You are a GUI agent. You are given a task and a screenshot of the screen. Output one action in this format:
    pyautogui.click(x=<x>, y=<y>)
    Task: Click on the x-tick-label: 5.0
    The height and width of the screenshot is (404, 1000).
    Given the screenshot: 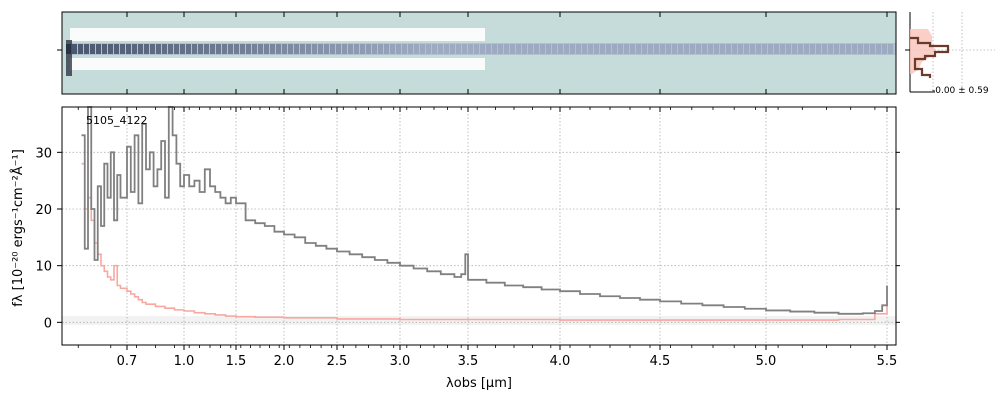 What is the action you would take?
    pyautogui.click(x=766, y=361)
    